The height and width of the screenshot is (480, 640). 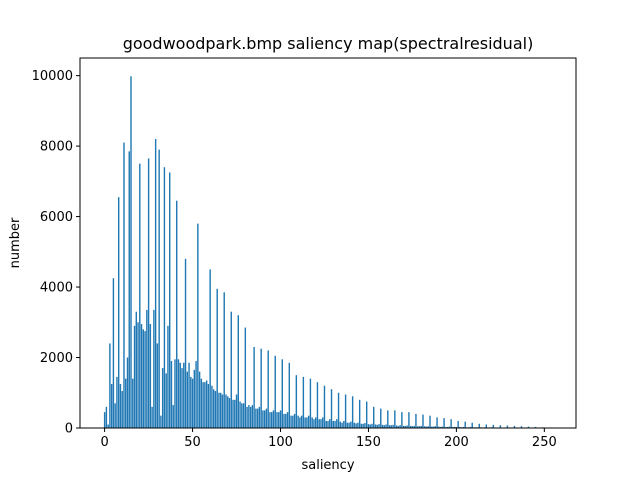 What do you see at coordinates (56, 253) in the screenshot?
I see `y-ticks: 0 2000 4000 6000 8000 10000` at bounding box center [56, 253].